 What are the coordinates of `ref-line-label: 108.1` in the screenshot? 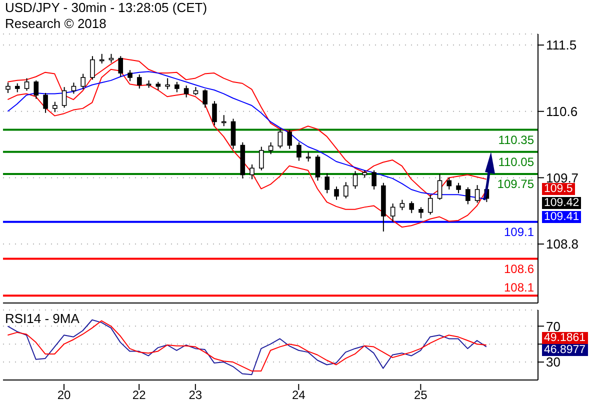 It's located at (519, 287).